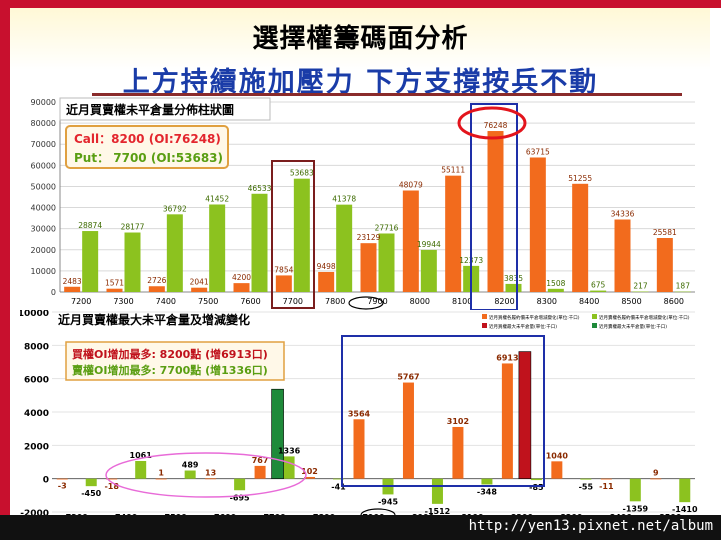 Image resolution: width=721 pixels, height=540 pixels. Describe the element at coordinates (429, 244) in the screenshot. I see `chart1-put-label: 19944` at that location.